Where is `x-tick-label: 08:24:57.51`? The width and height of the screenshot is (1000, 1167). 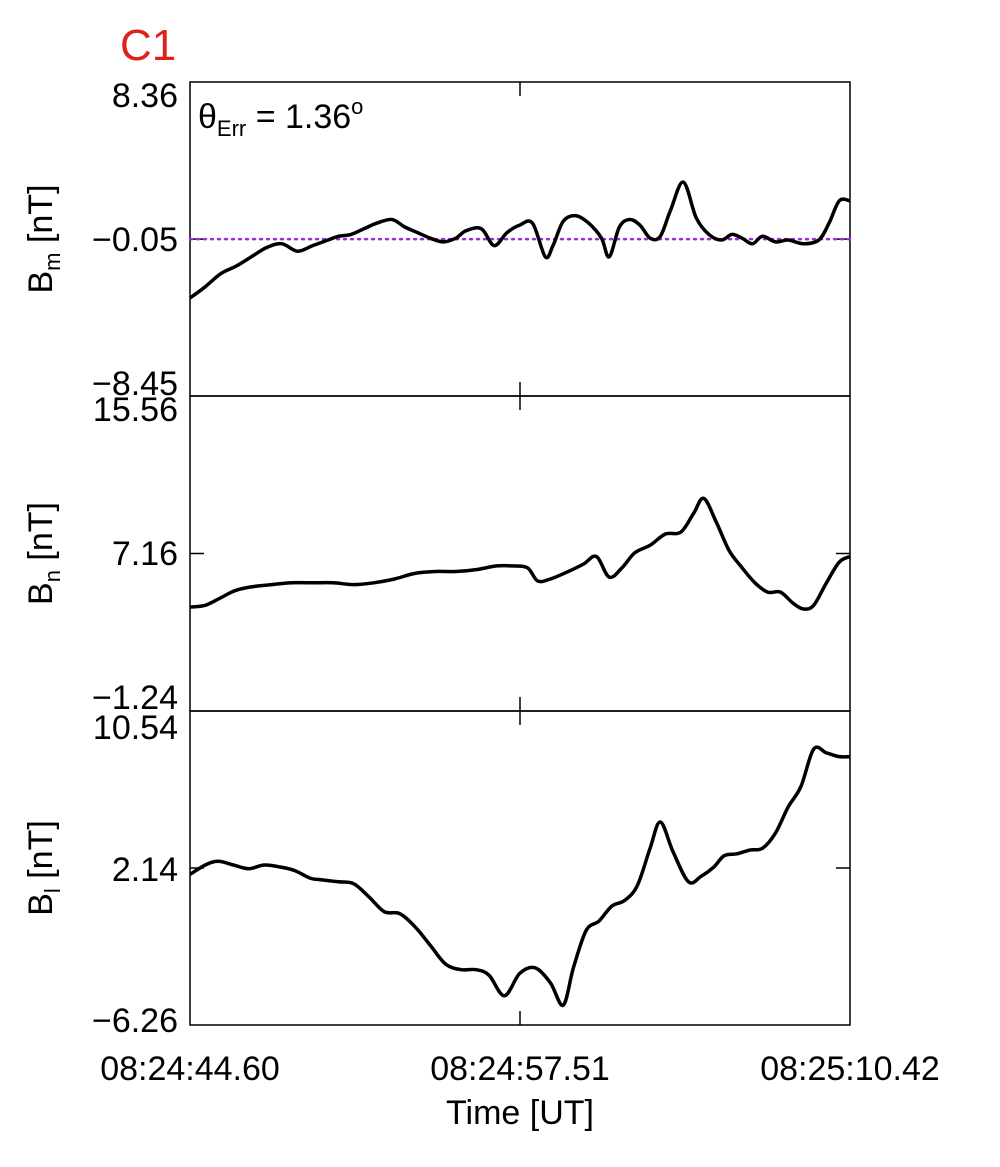 x-tick-label: 08:24:57.51 is located at coordinates (520, 1069).